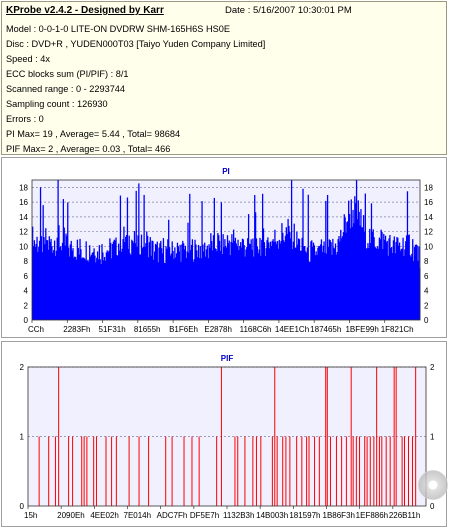  What do you see at coordinates (23, 232) in the screenshot?
I see `pi-y-tick-left: 12` at bounding box center [23, 232].